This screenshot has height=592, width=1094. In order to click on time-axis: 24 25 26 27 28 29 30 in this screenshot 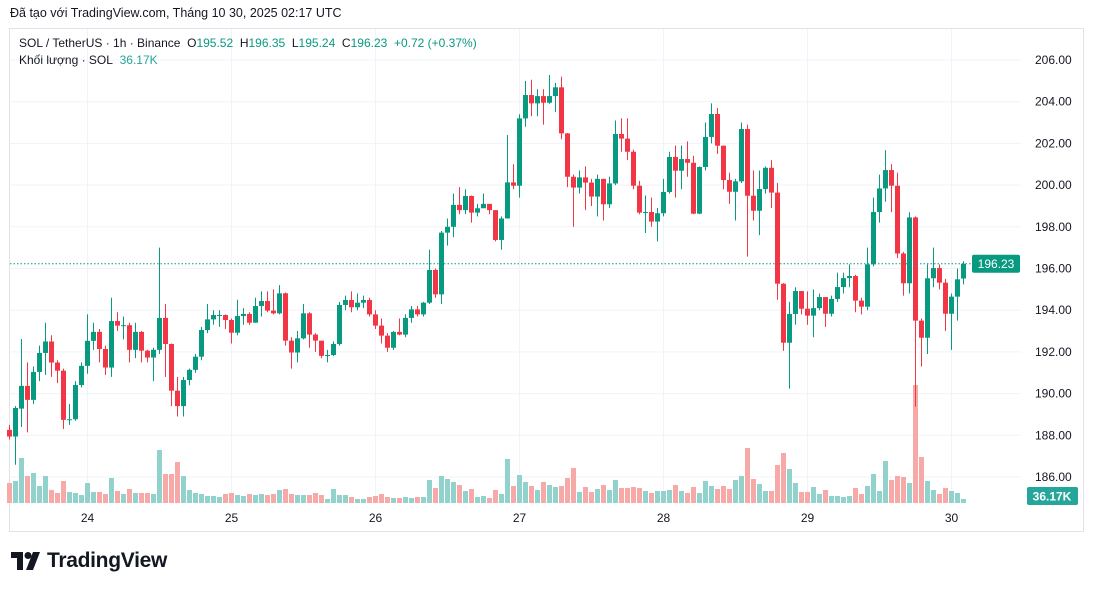, I will do `click(520, 518)`.